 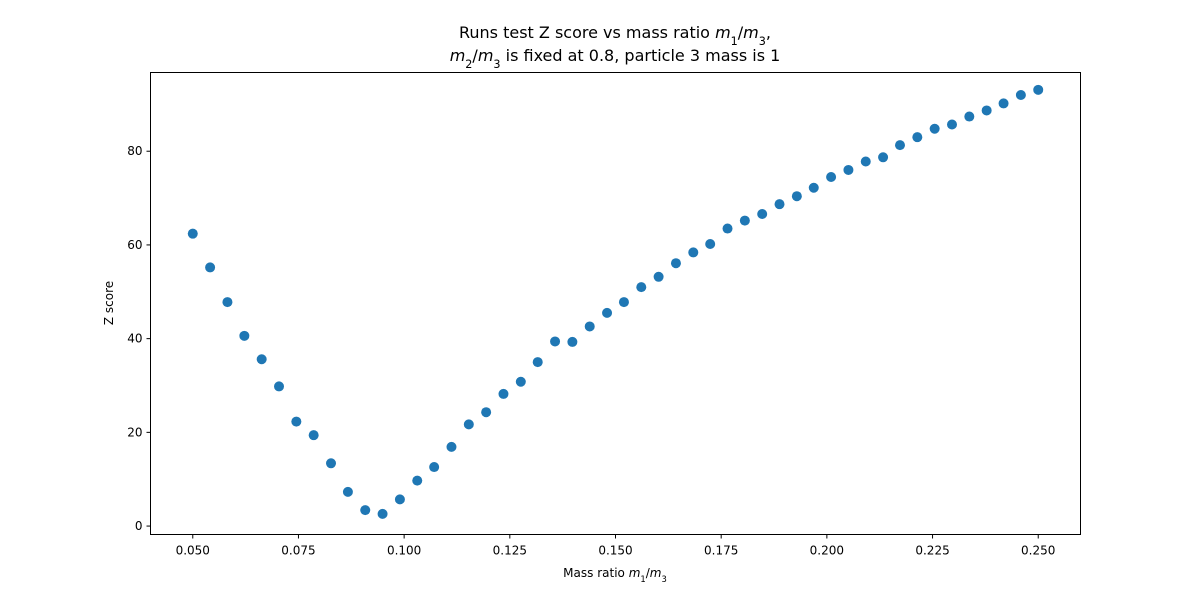 What do you see at coordinates (404, 551) in the screenshot?
I see `x-tick-label: 0.100` at bounding box center [404, 551].